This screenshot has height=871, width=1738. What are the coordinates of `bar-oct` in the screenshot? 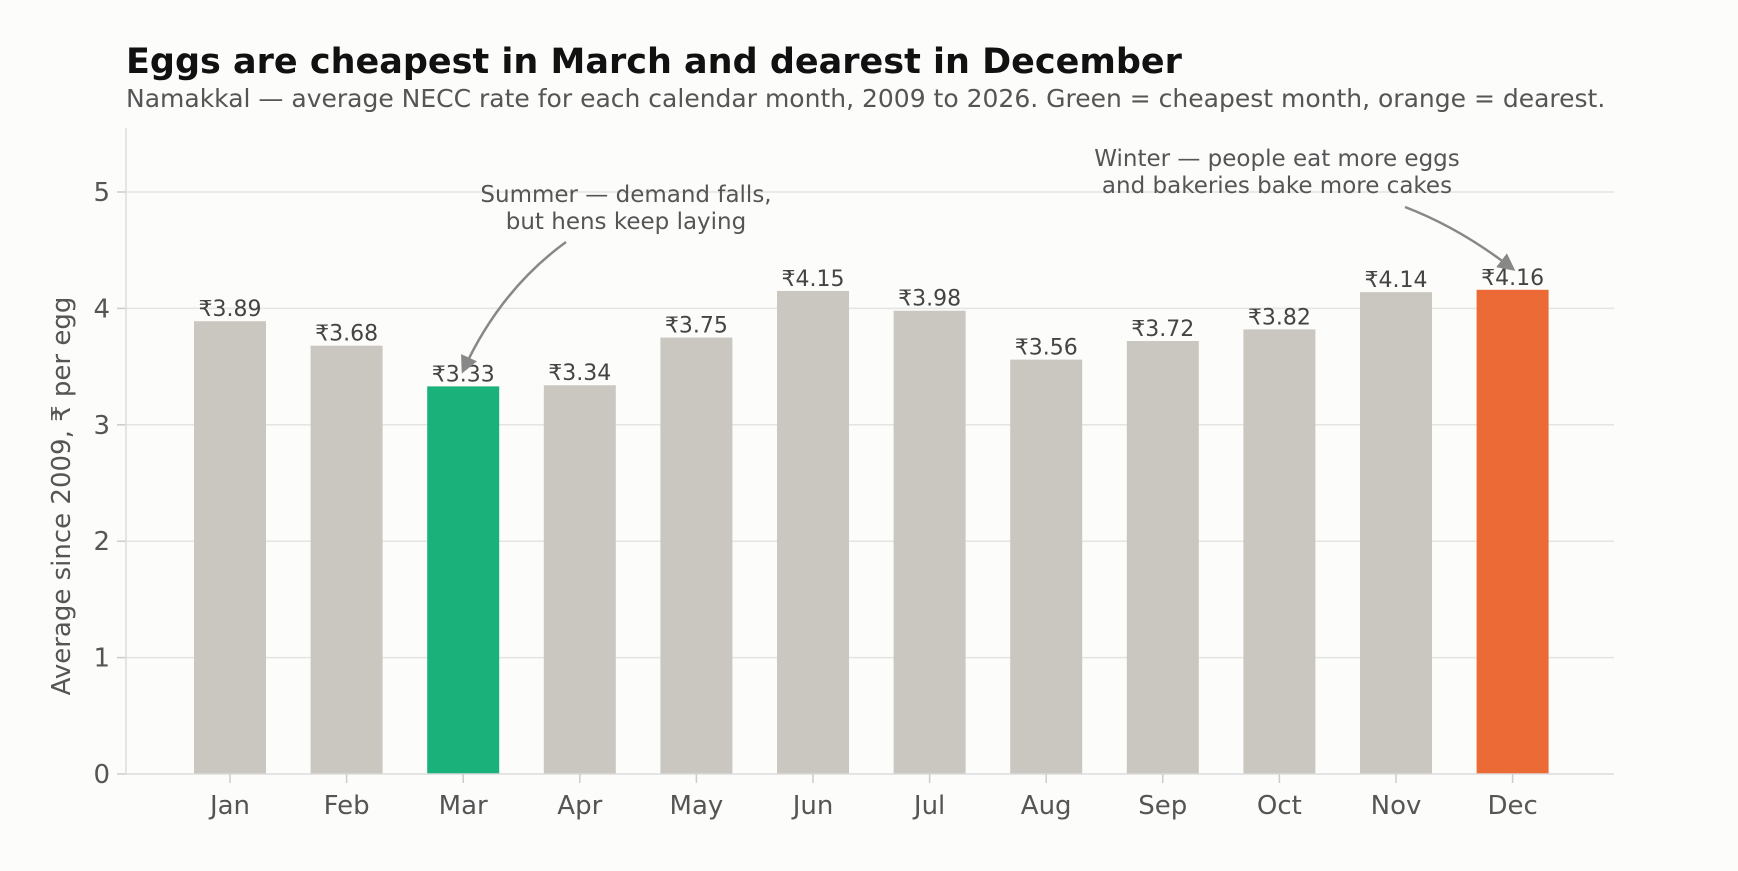 It's located at (1279, 551).